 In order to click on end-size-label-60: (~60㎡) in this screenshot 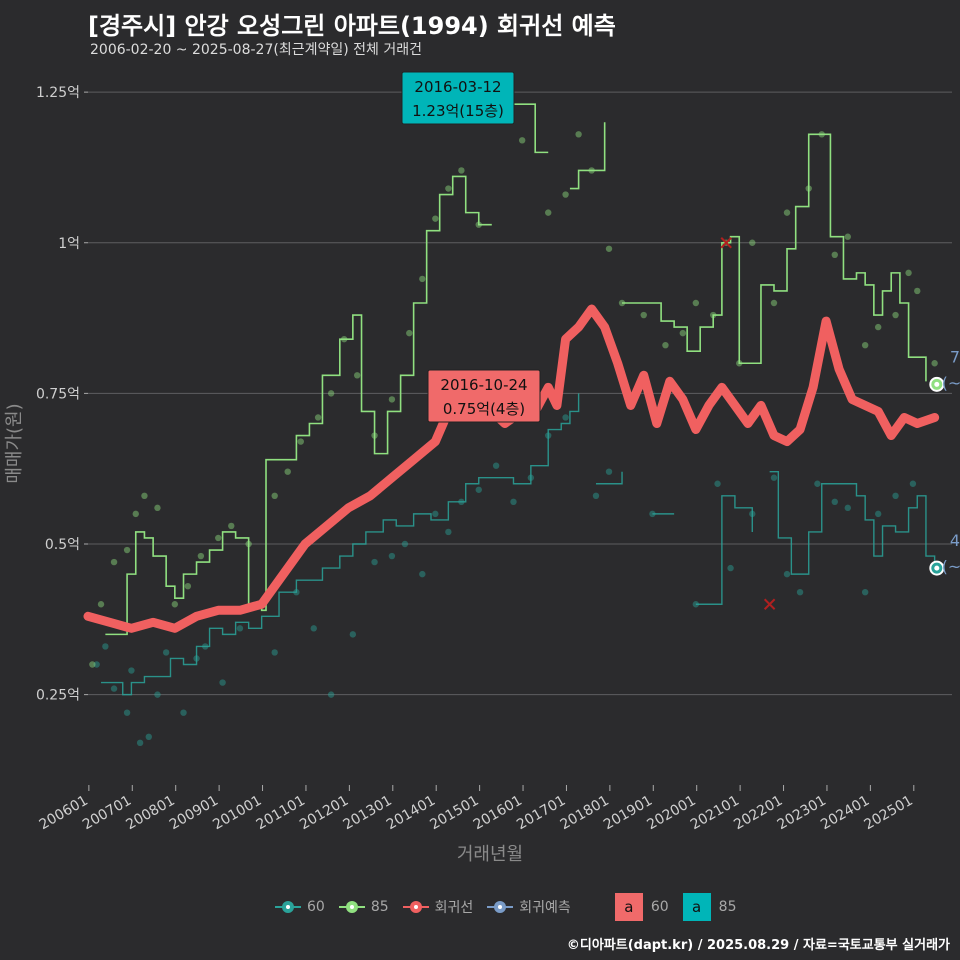, I will do `click(951, 566)`.